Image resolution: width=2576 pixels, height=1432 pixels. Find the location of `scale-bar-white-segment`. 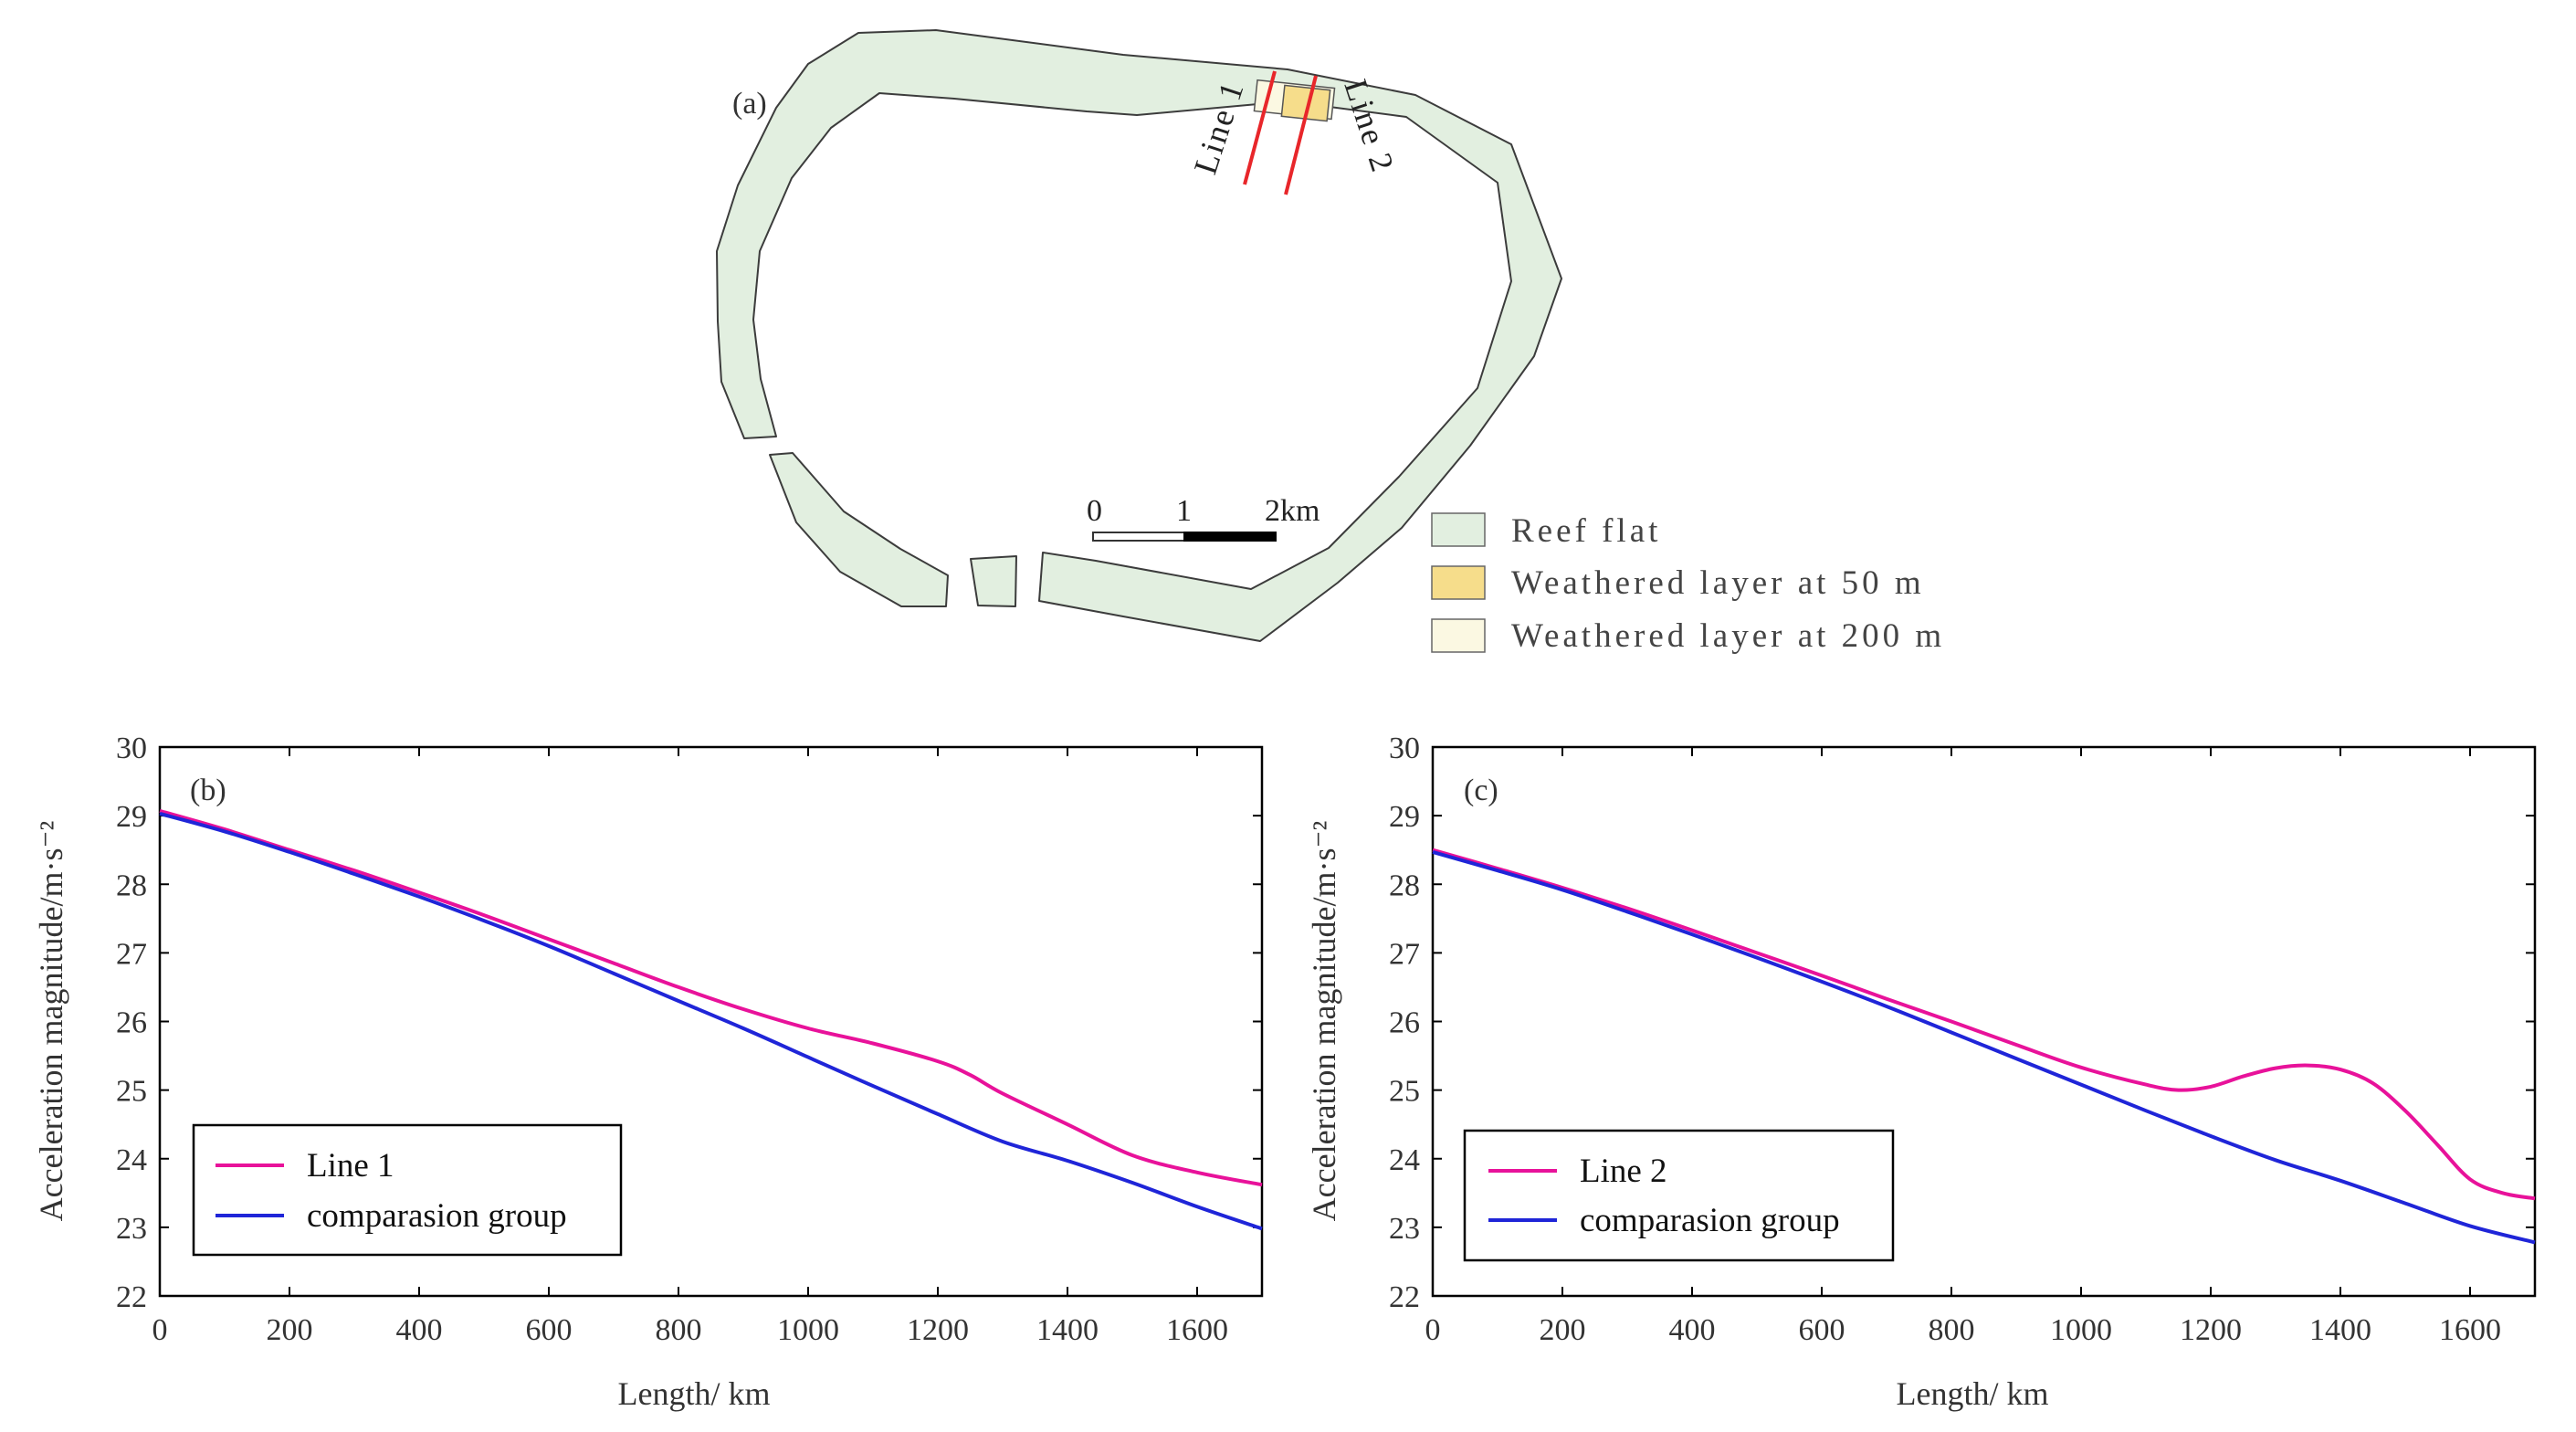

scale-bar-white-segment is located at coordinates (1138, 537).